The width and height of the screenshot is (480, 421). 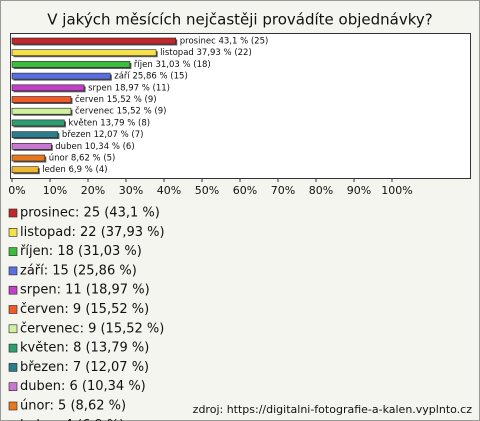 What do you see at coordinates (172, 65) in the screenshot?
I see `data-label: říjen 31,03 % (18)` at bounding box center [172, 65].